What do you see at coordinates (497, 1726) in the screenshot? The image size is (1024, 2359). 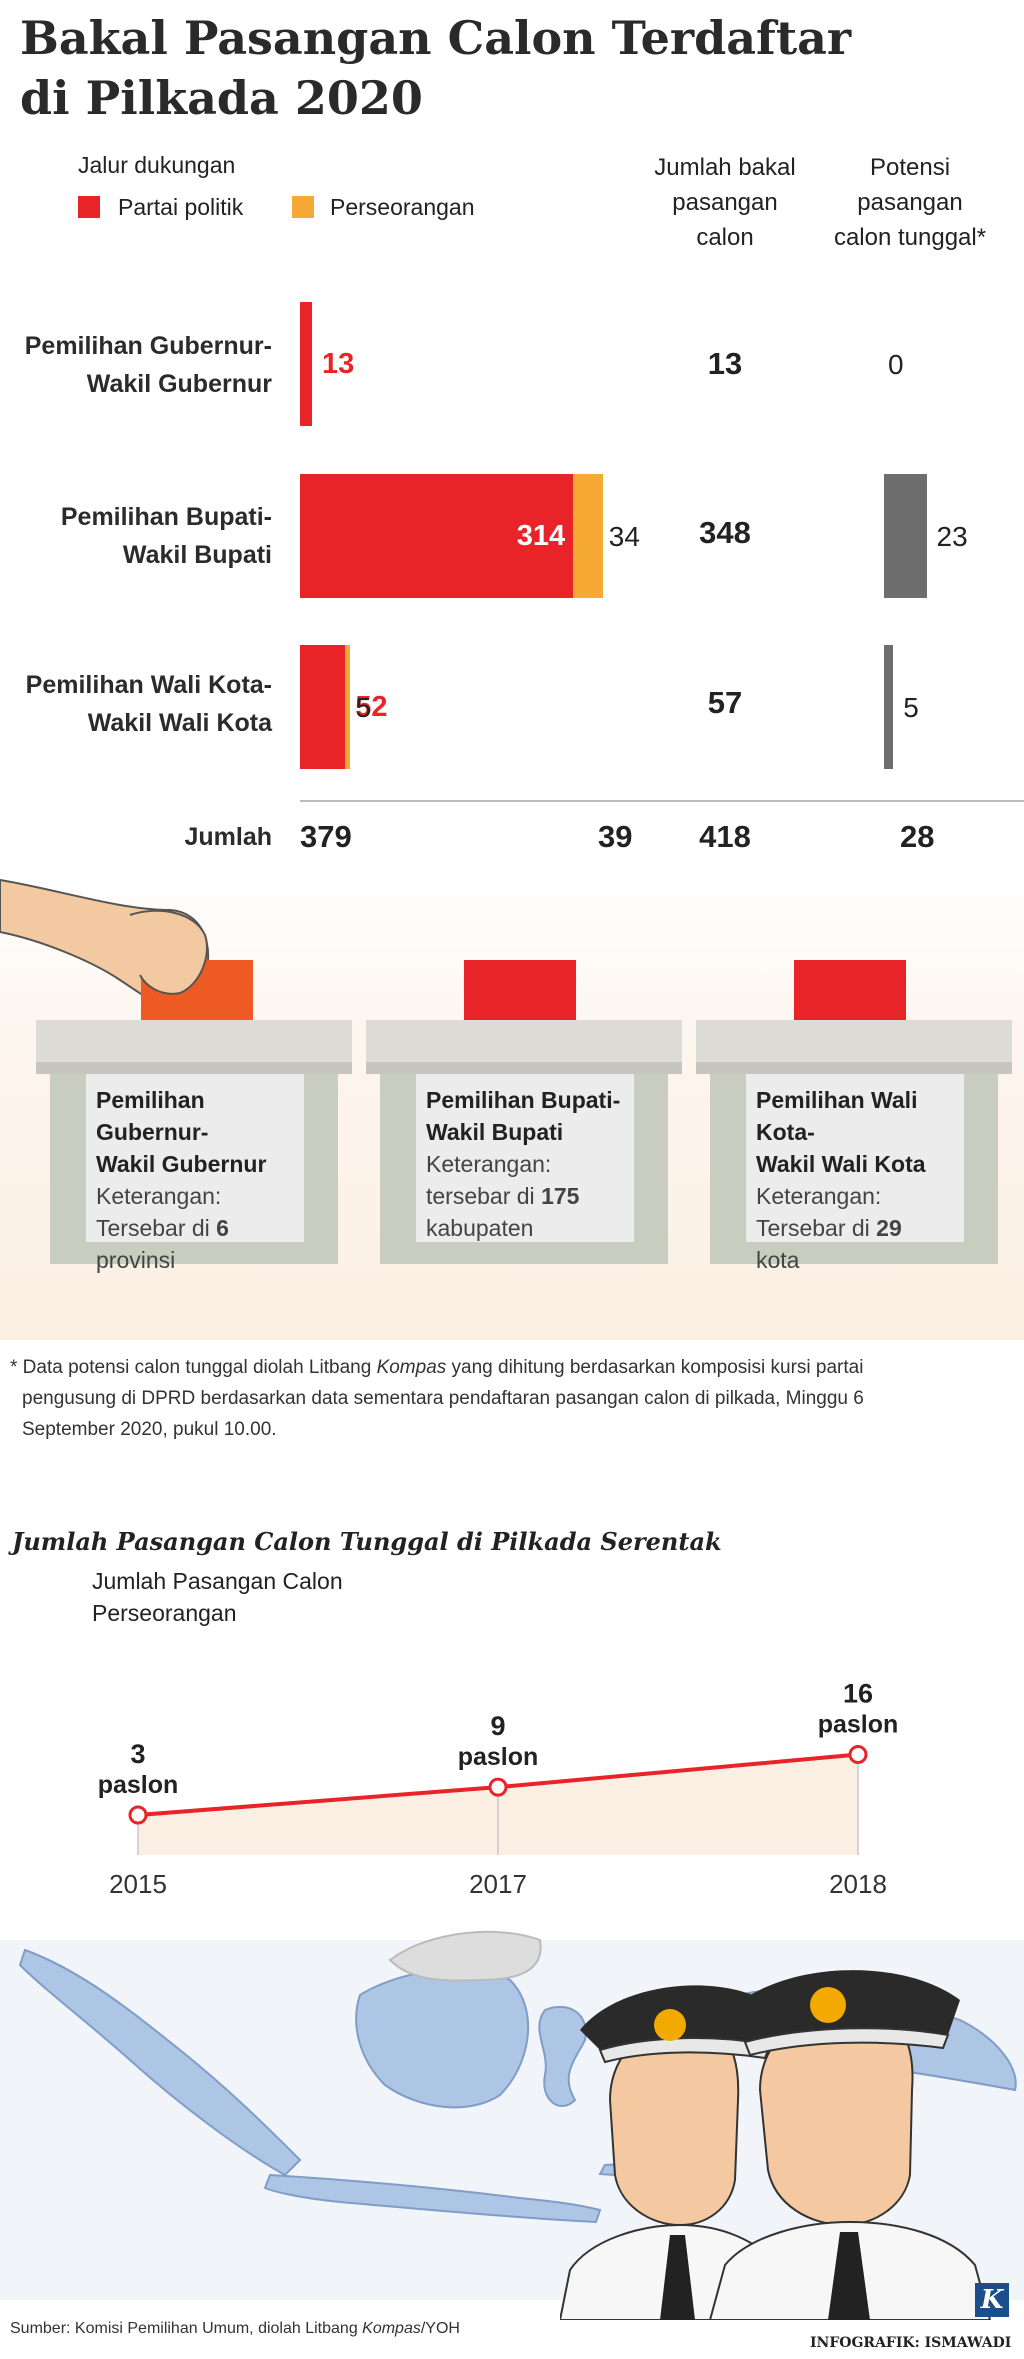 I see `point-value-2017: 9` at bounding box center [497, 1726].